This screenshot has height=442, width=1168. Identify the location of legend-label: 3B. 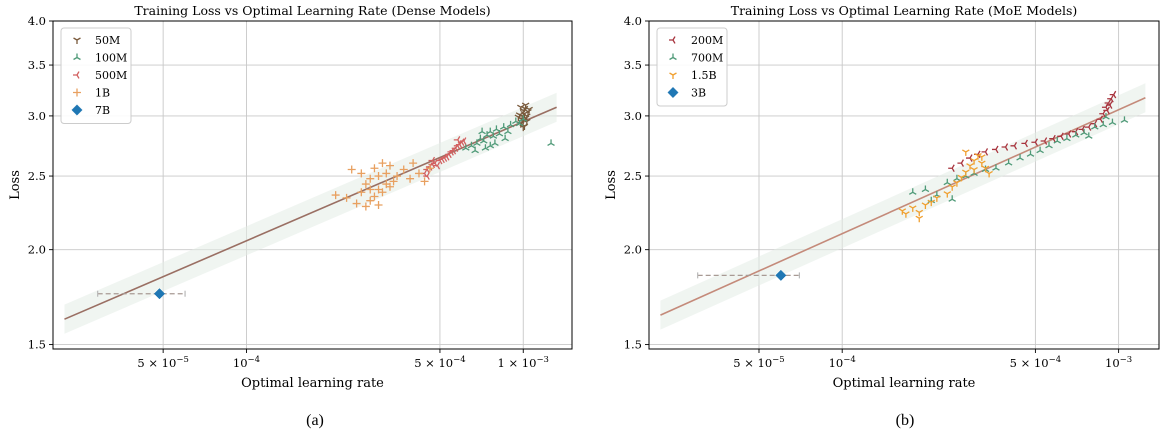
(698, 93).